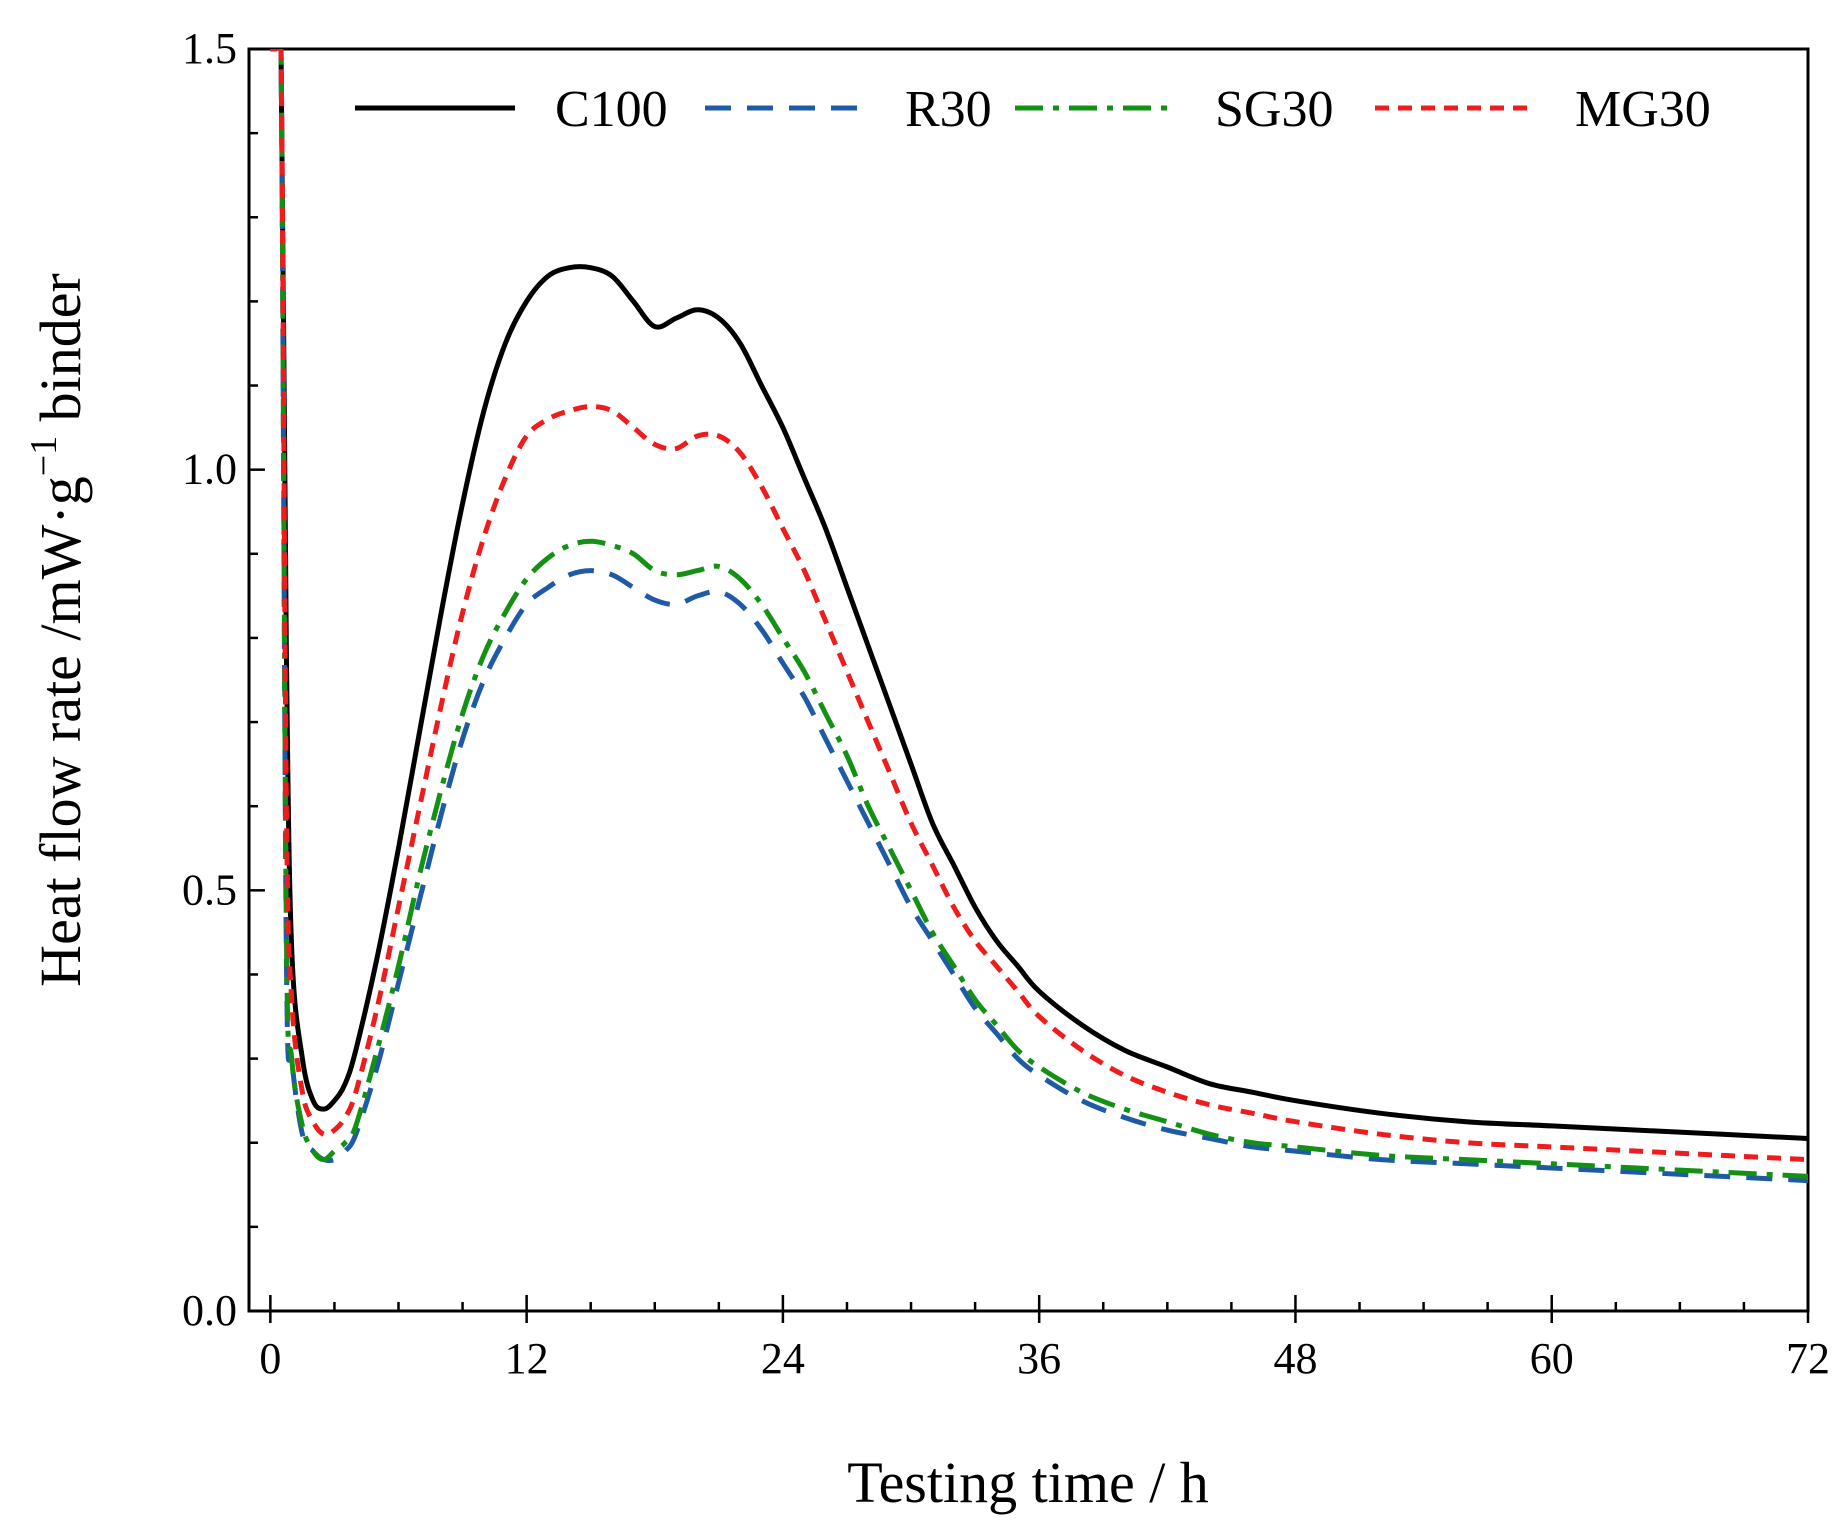 This screenshot has height=1528, width=1840. What do you see at coordinates (611, 109) in the screenshot?
I see `legend-label-c100: C100` at bounding box center [611, 109].